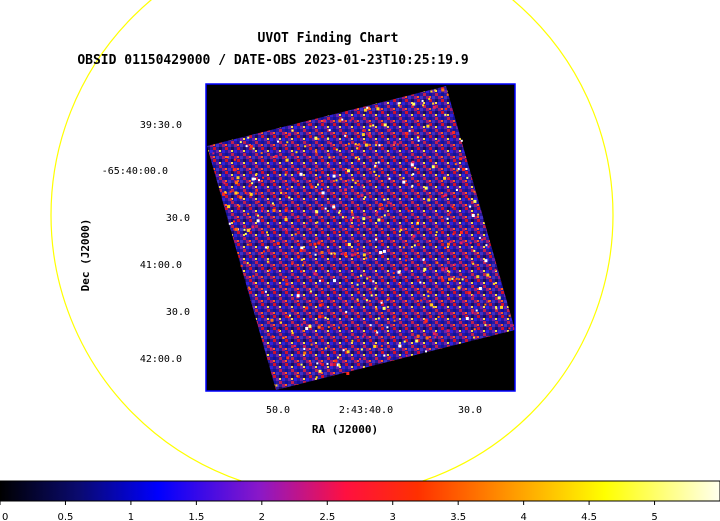 Image resolution: width=720 pixels, height=521 pixels. I want to click on colorbar-tick-label: 2.5, so click(327, 516).